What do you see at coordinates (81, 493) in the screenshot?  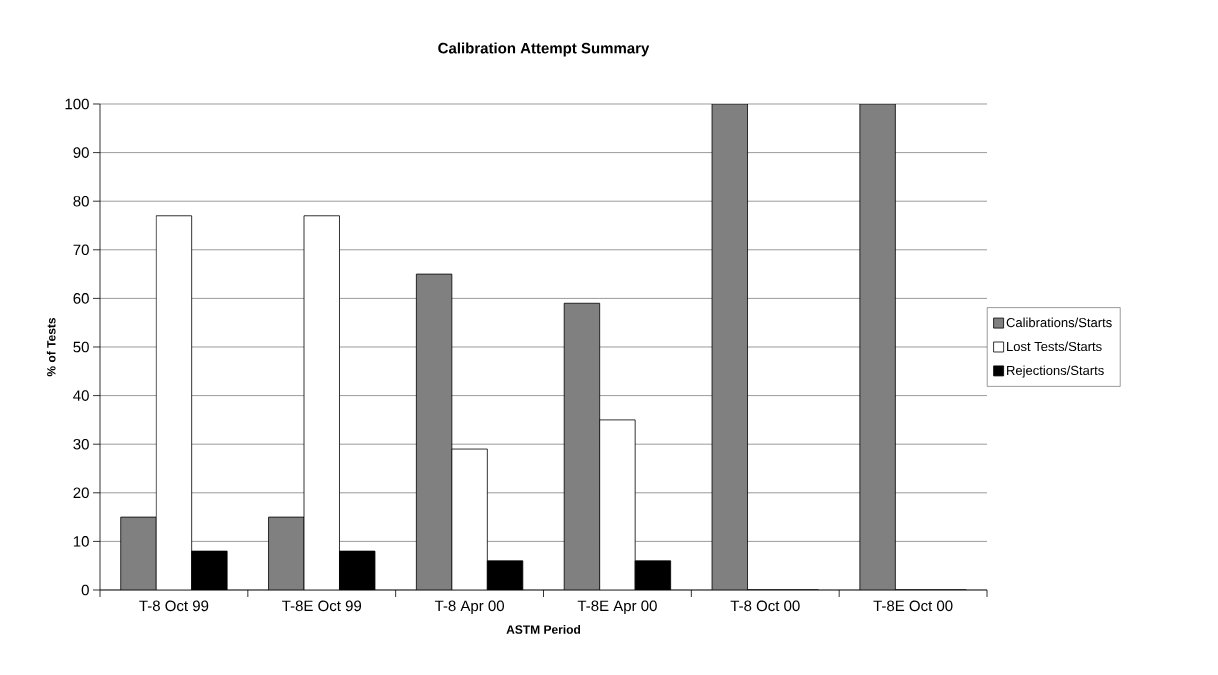 I see `y-tick-label: 20` at bounding box center [81, 493].